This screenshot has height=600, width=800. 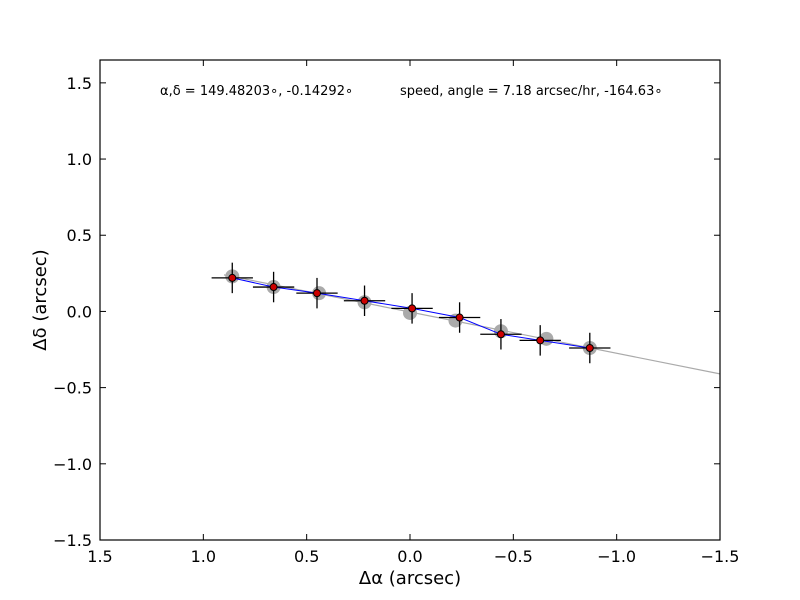 I want to click on y-tick-label: −1.5, so click(x=72, y=540).